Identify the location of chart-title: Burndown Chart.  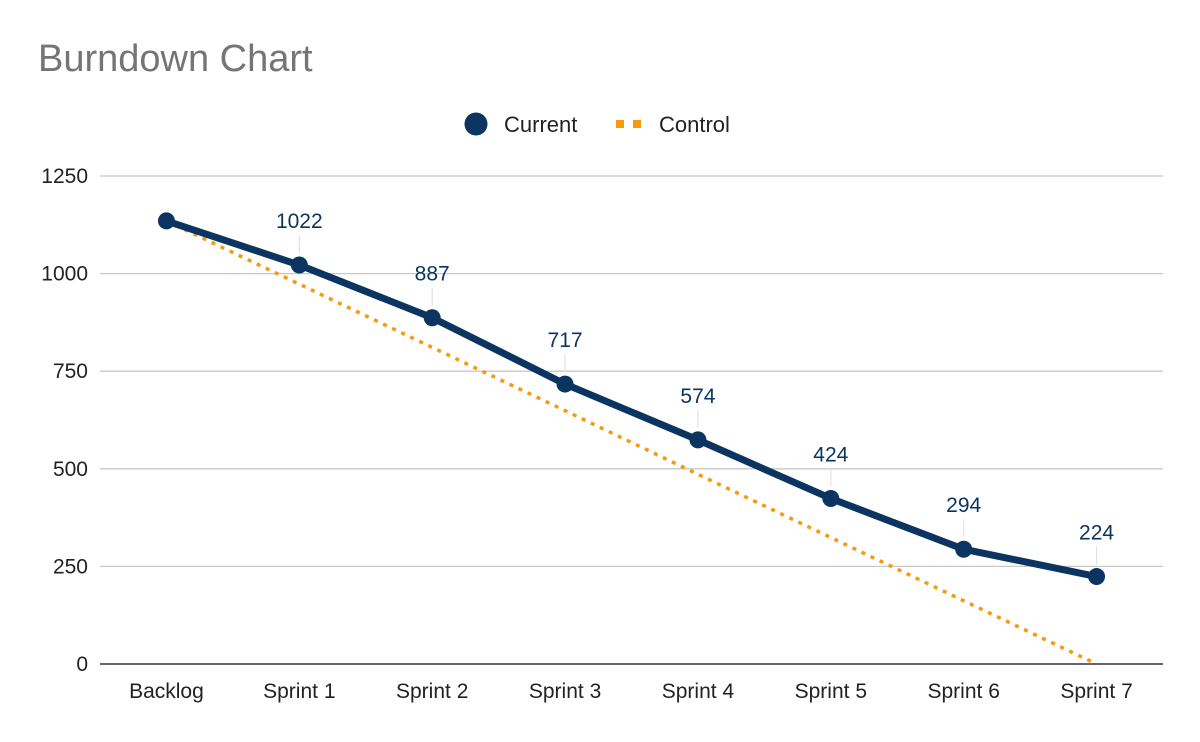
(175, 59).